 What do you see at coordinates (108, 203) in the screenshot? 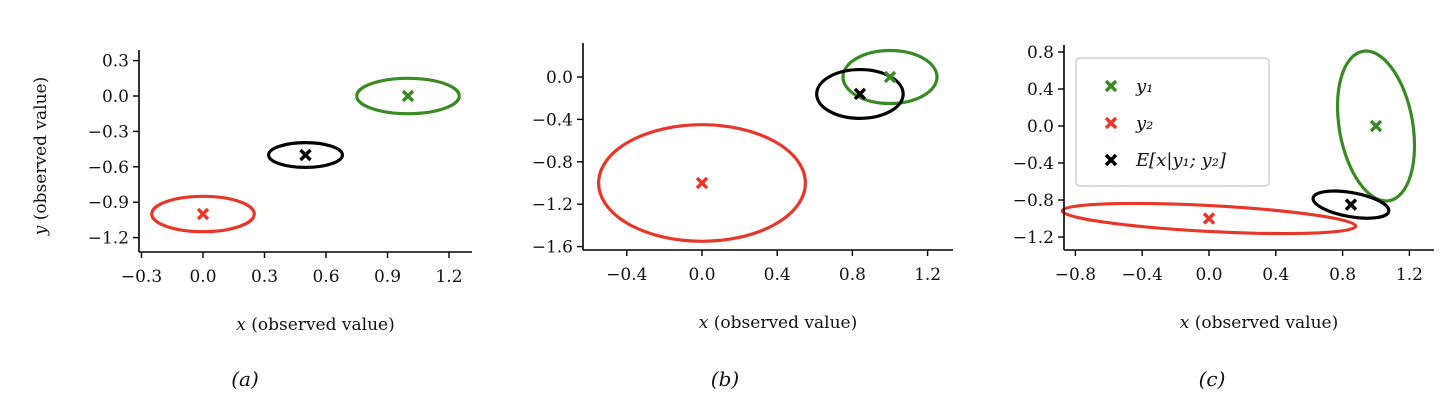
I see `y-tick-label: −0.9` at bounding box center [108, 203].